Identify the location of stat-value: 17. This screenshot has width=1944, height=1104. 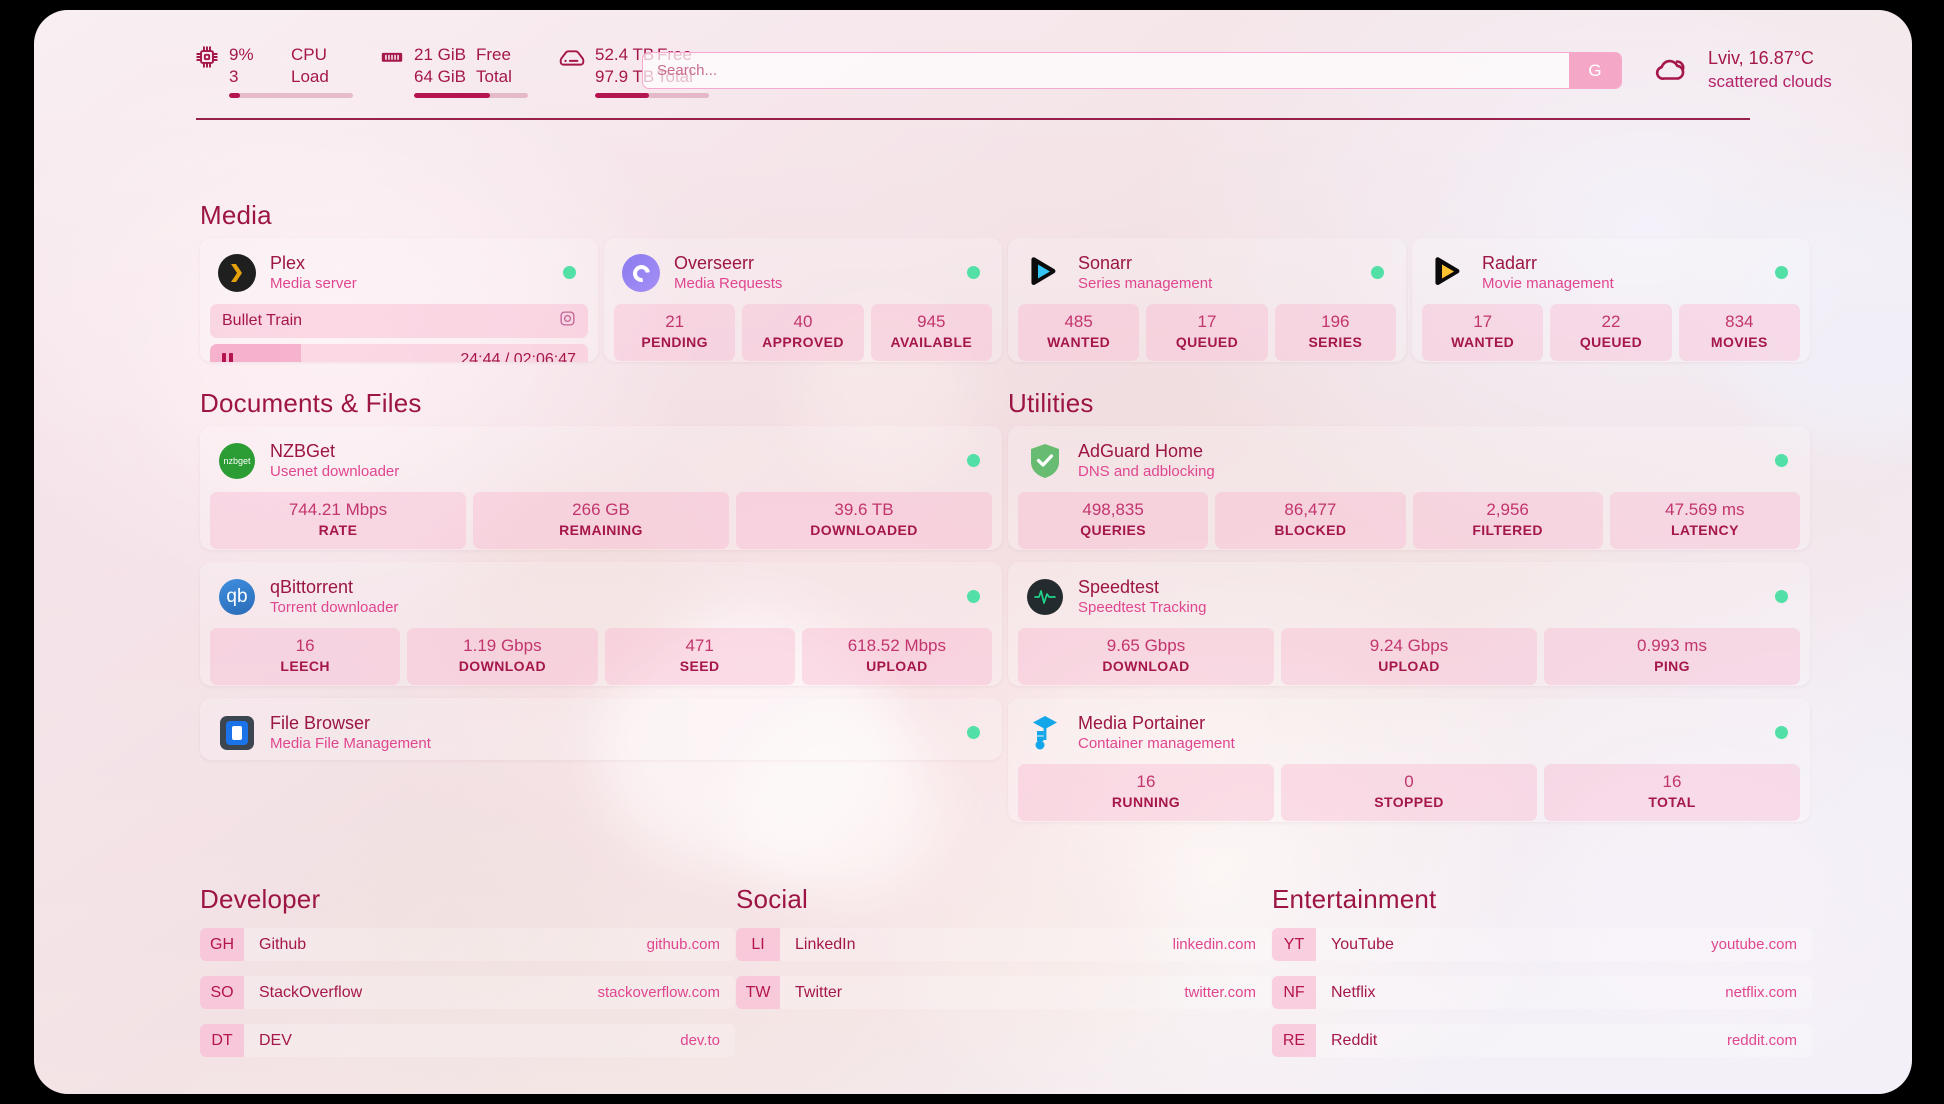
(1483, 321).